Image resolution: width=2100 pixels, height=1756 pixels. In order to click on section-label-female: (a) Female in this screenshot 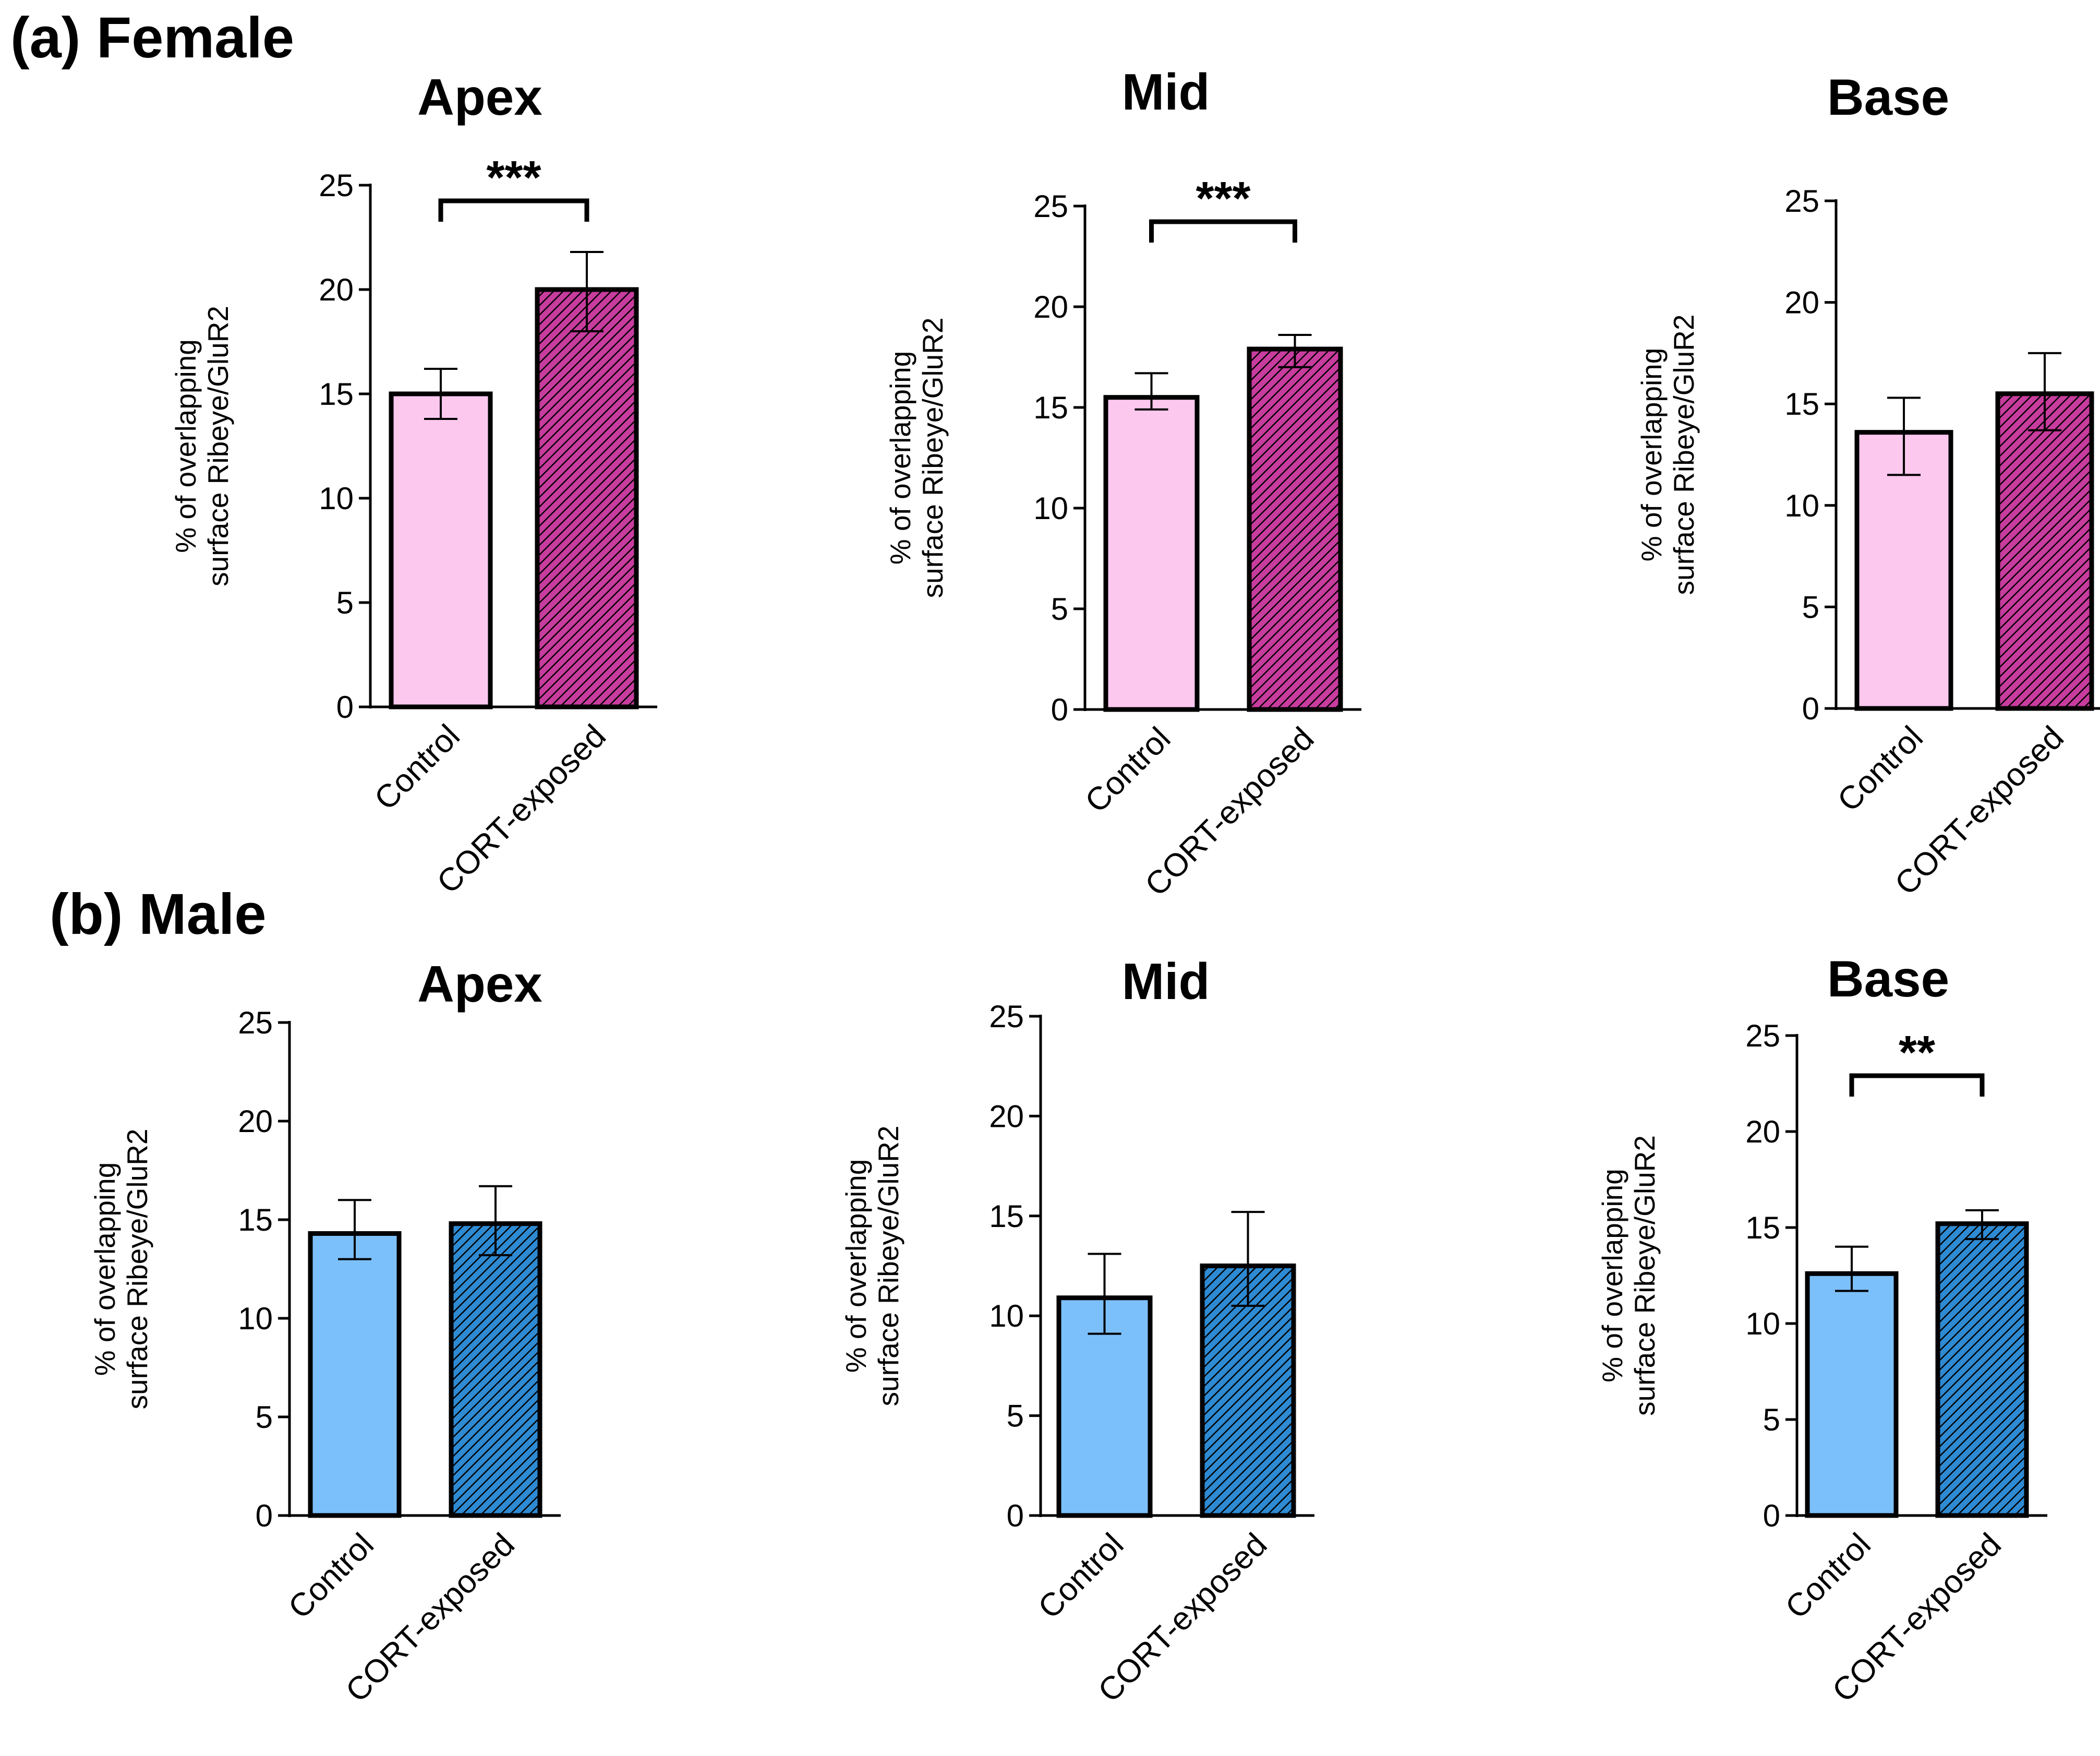, I will do `click(152, 38)`.